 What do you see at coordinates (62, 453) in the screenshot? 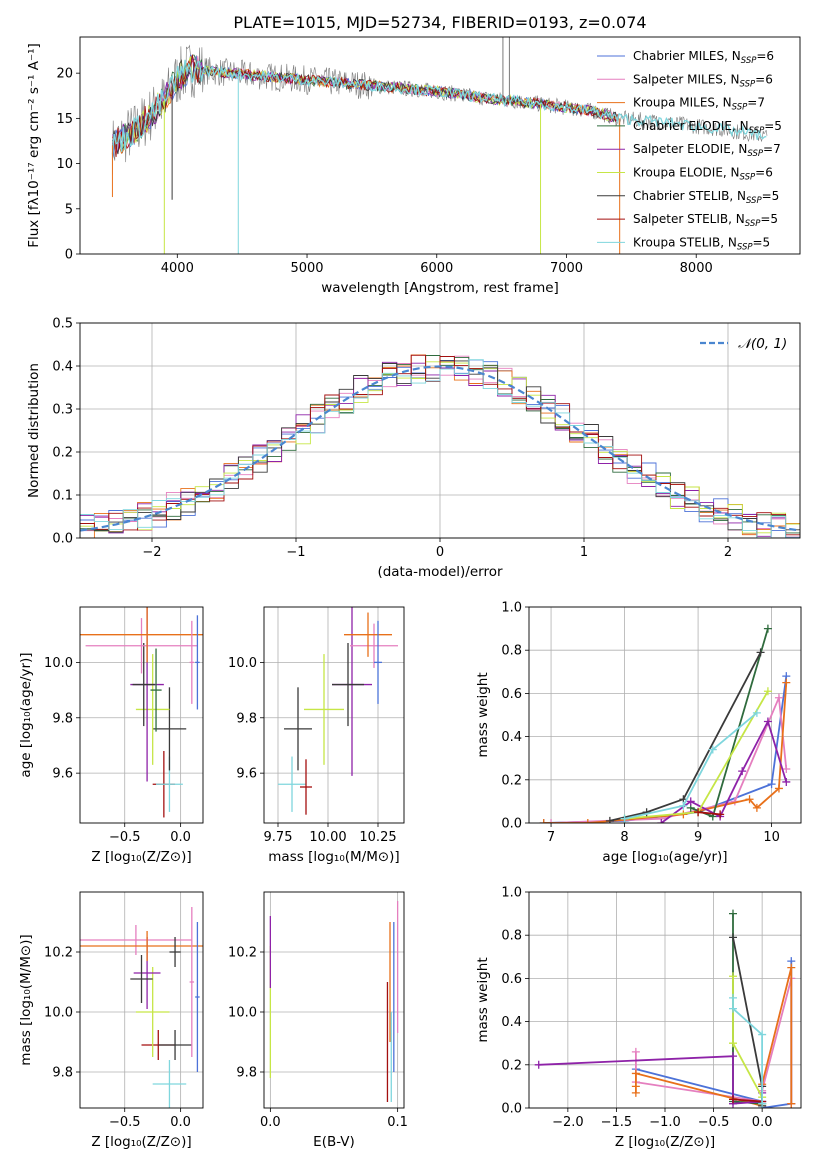
I see `y-tick-label: 0.2` at bounding box center [62, 453].